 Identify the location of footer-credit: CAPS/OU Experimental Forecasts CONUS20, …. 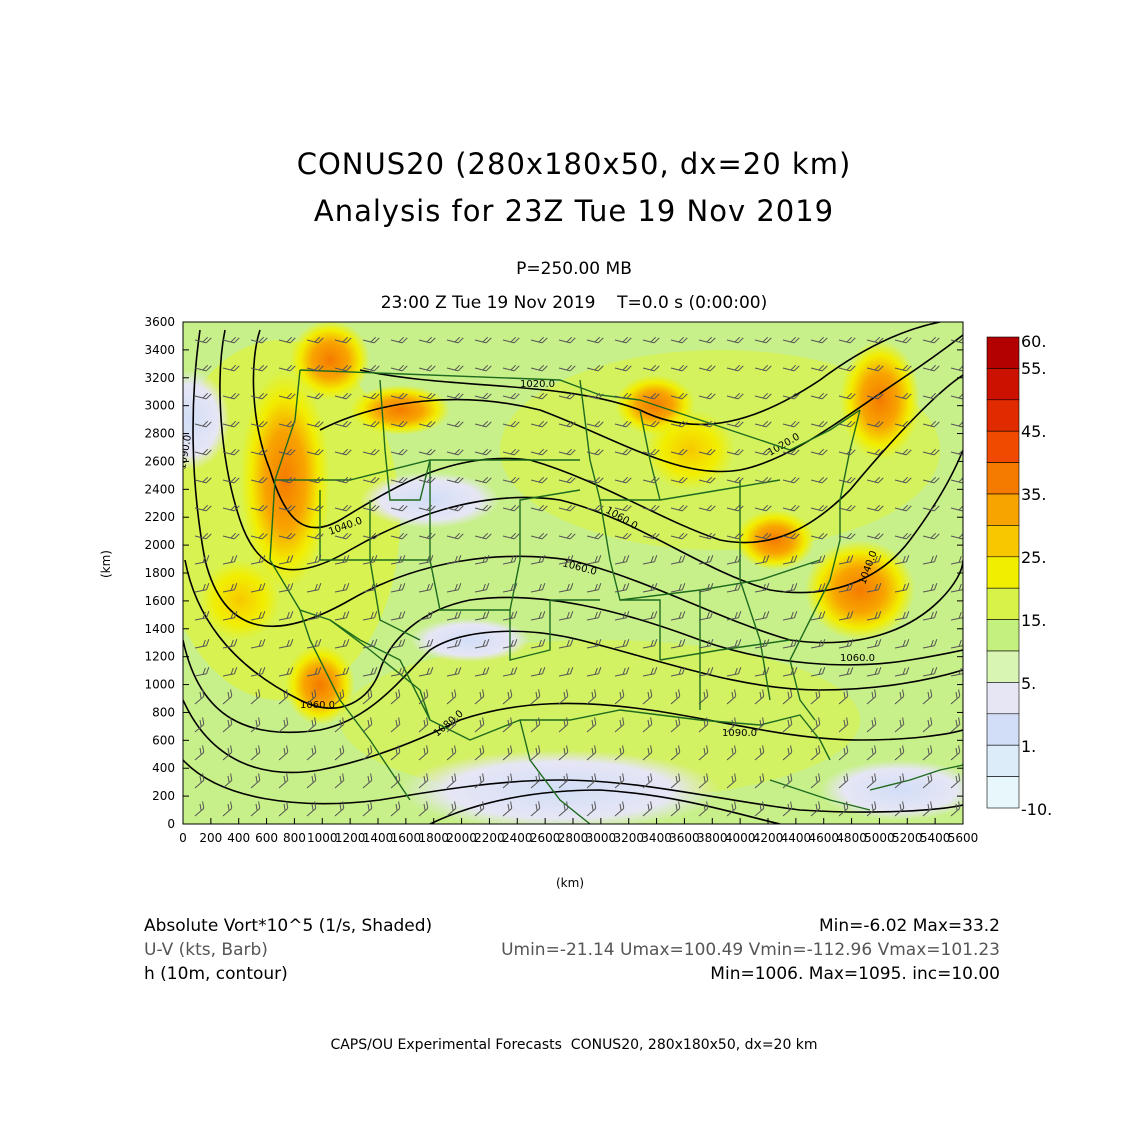
(574, 1045).